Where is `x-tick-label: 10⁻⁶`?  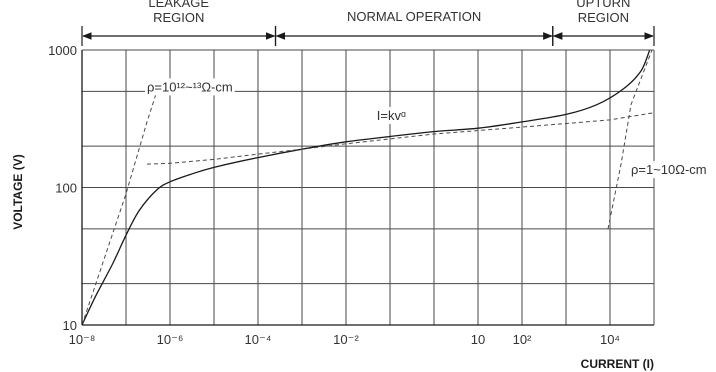 x-tick-label: 10⁻⁶ is located at coordinates (170, 339).